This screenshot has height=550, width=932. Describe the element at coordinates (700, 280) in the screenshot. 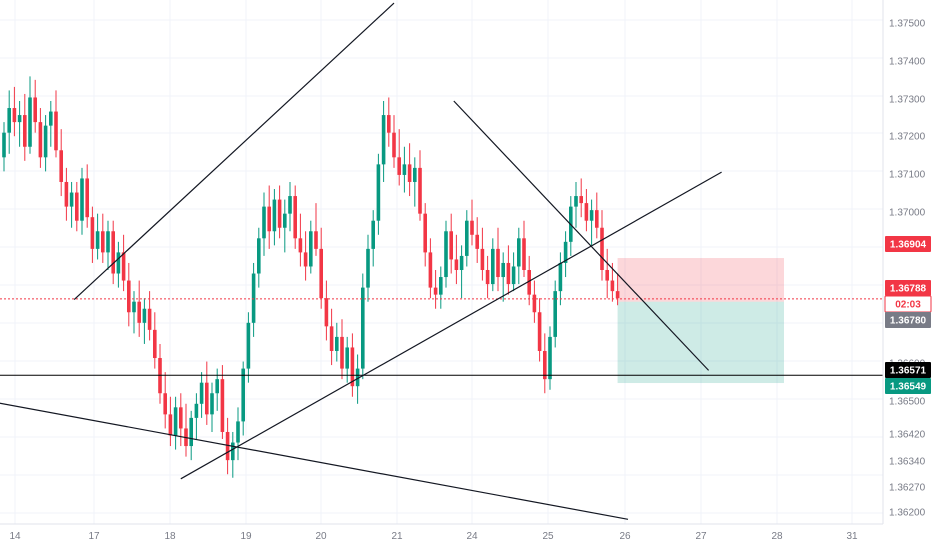

I see `stop-loss-zone` at that location.